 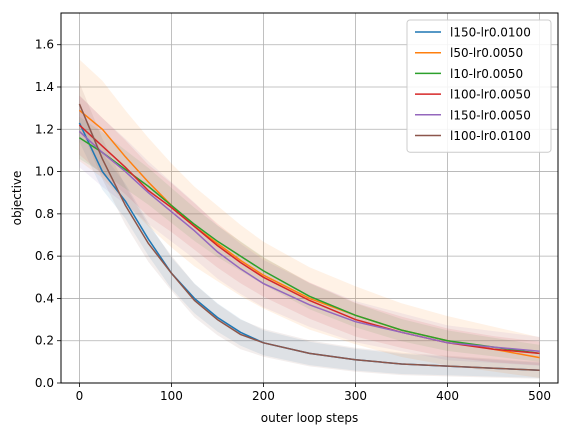 I want to click on x-tick-label: 300, so click(x=355, y=396).